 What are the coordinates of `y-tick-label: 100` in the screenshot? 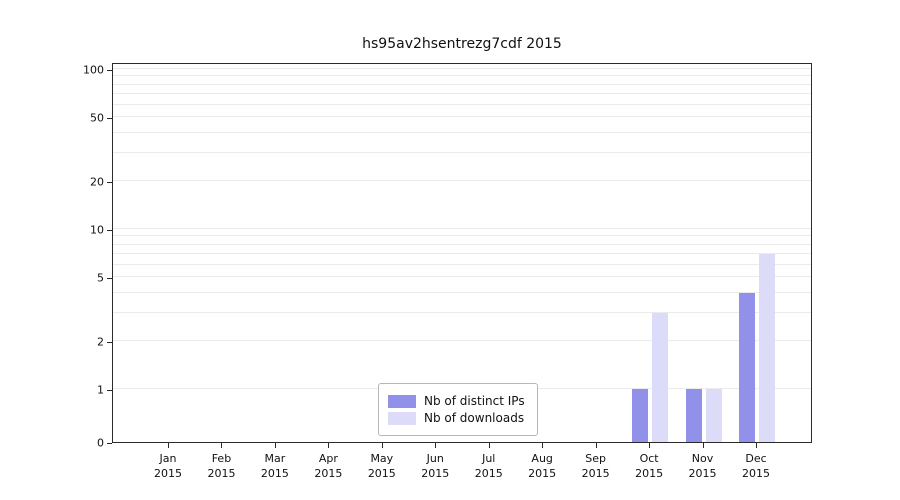 It's located at (93, 70).